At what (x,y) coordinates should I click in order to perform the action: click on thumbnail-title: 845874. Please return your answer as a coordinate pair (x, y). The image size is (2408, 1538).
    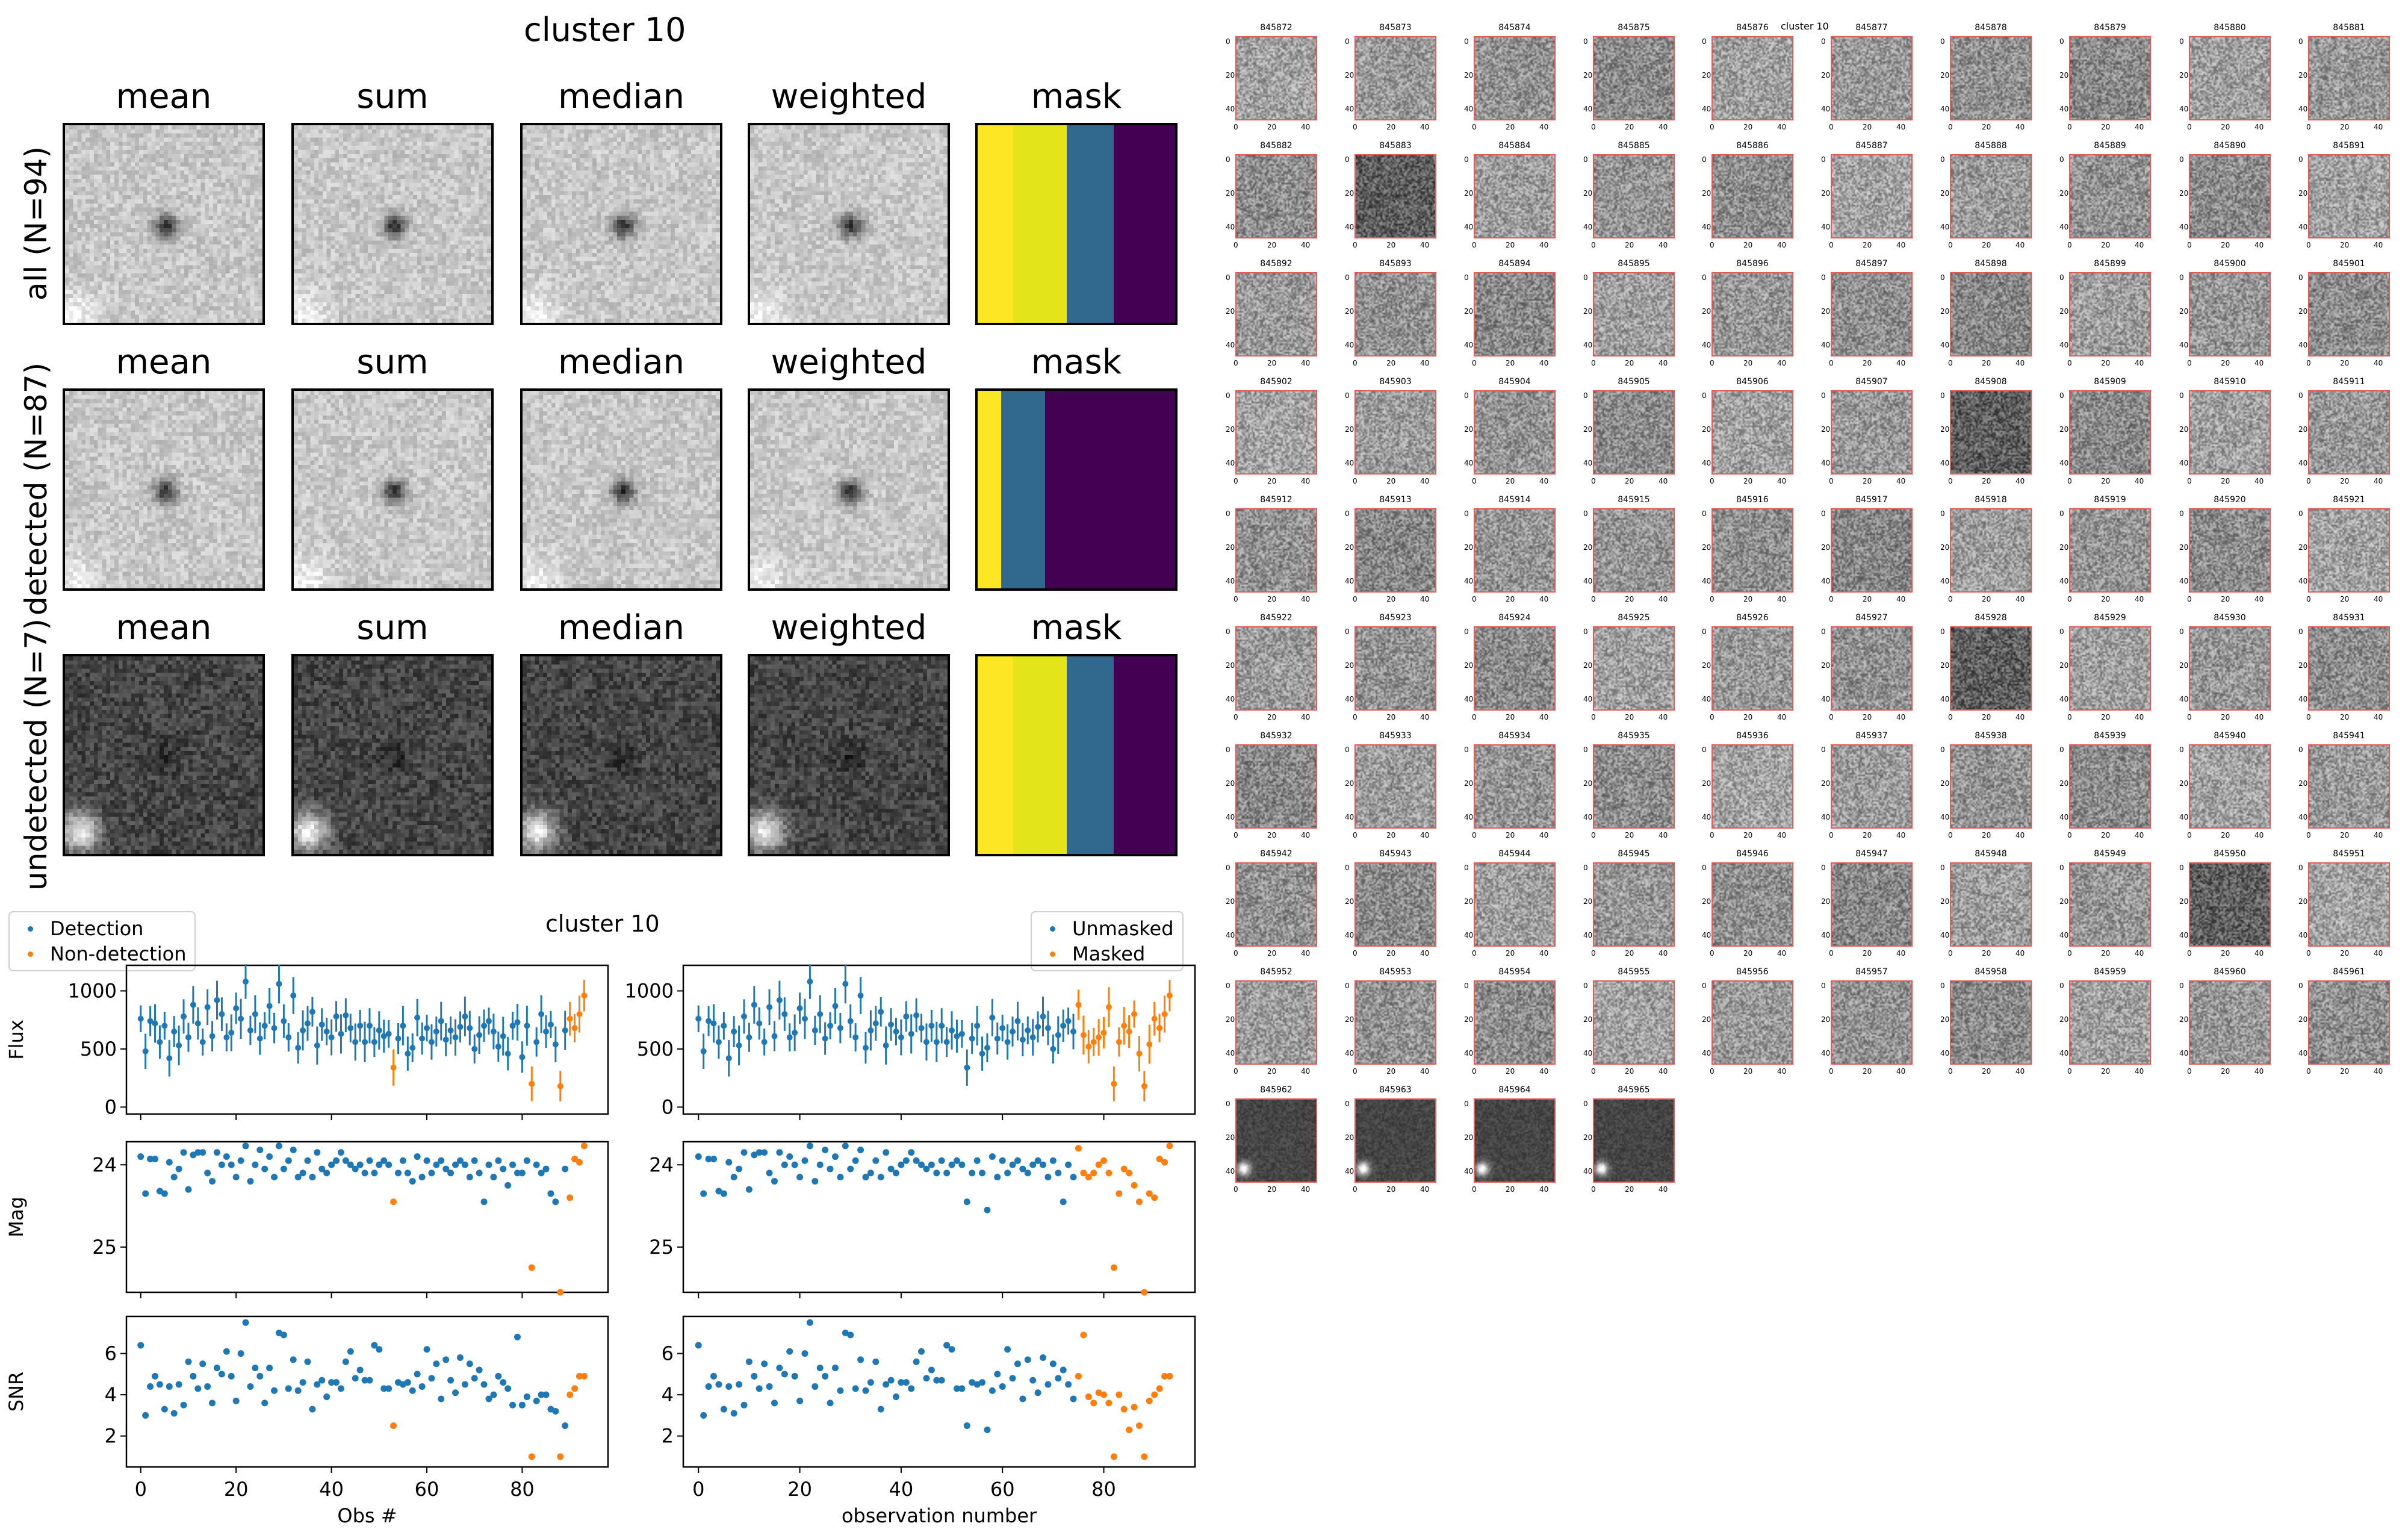
    Looking at the image, I should click on (1514, 28).